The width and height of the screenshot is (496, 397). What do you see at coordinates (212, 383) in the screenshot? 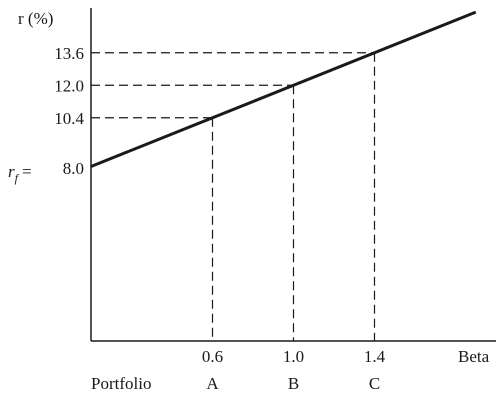
I see `portfolio-label: A` at bounding box center [212, 383].